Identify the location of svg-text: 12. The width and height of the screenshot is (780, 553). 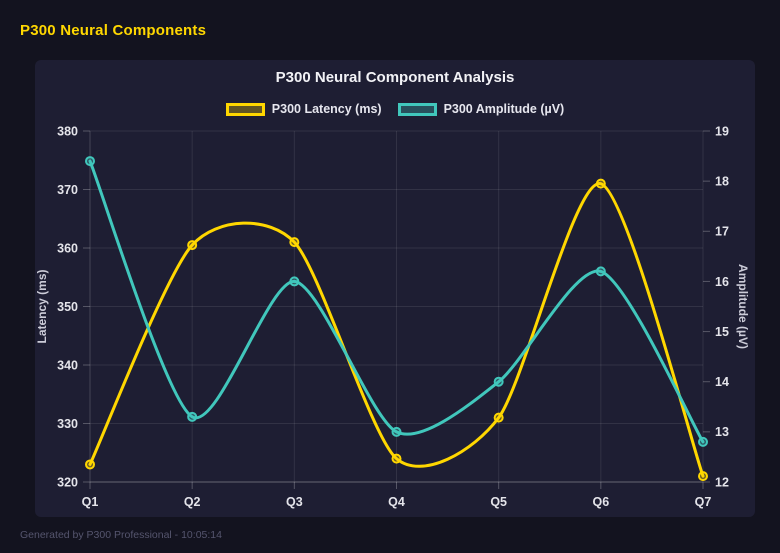
(722, 482).